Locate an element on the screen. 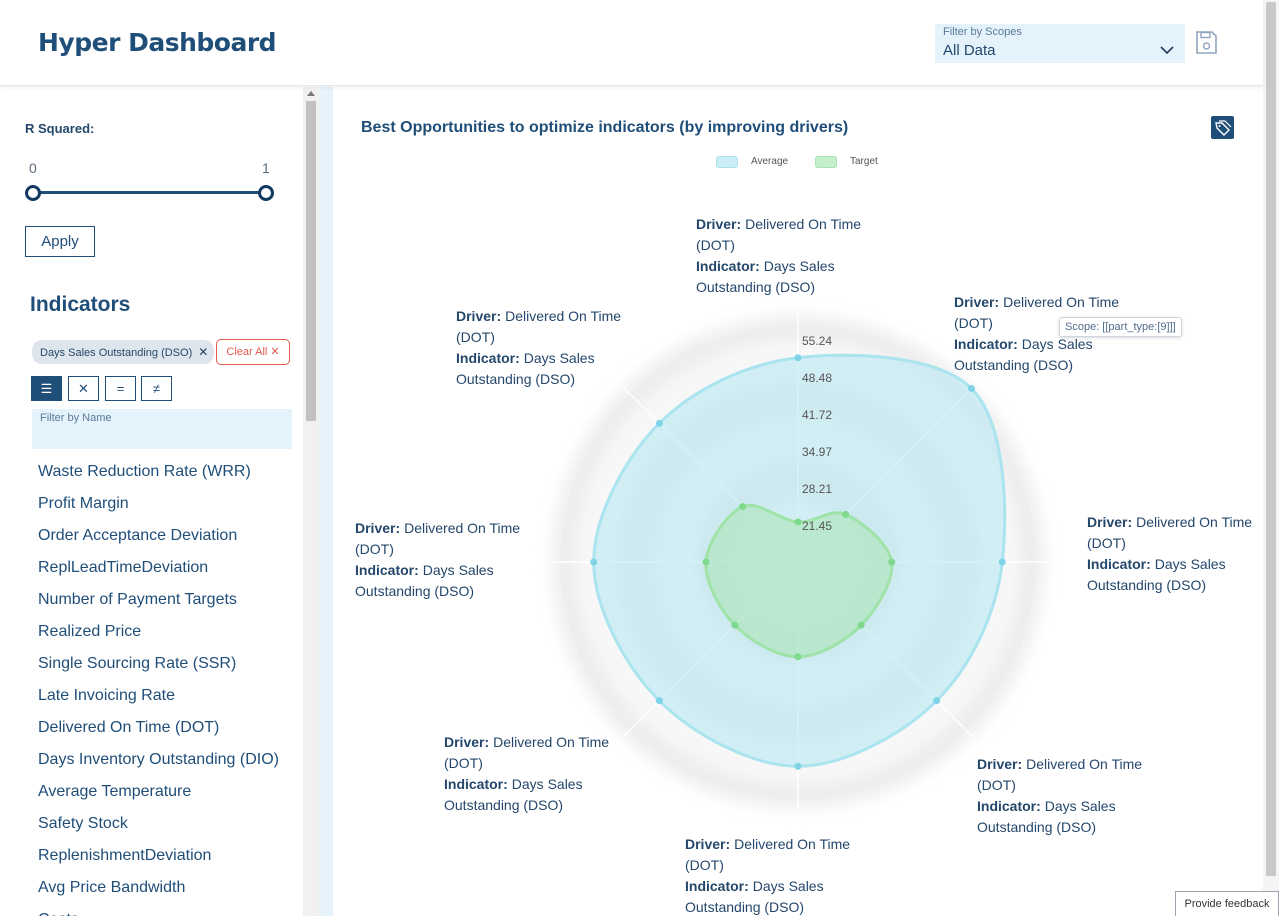 This screenshot has height=916, width=1279. chip-close-icon: ✕ is located at coordinates (203, 352).